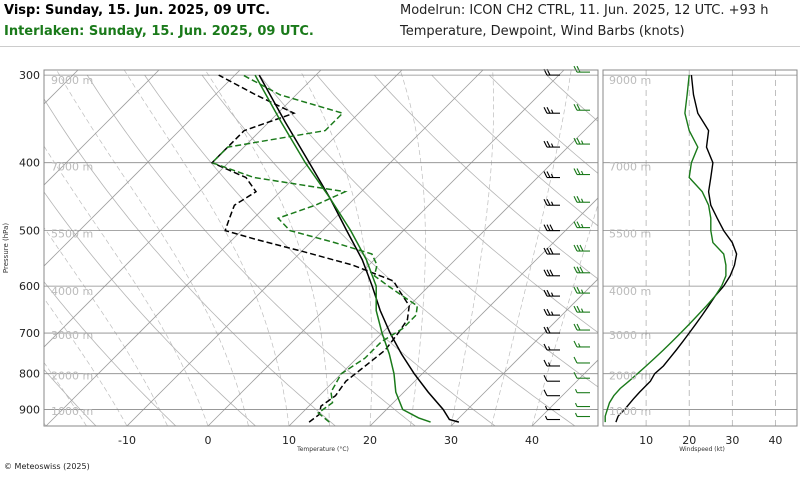 This screenshot has height=480, width=800. Describe the element at coordinates (29, 163) in the screenshot. I see `pressure-tick-label: 400` at that location.